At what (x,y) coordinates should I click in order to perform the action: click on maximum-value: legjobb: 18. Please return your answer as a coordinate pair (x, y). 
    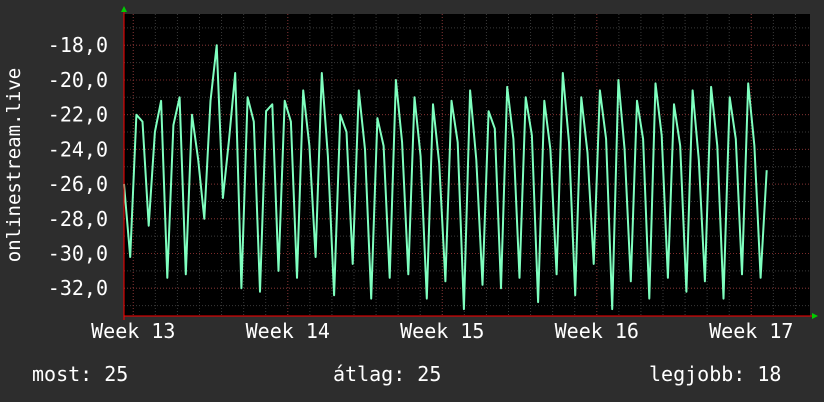
    Looking at the image, I should click on (715, 374).